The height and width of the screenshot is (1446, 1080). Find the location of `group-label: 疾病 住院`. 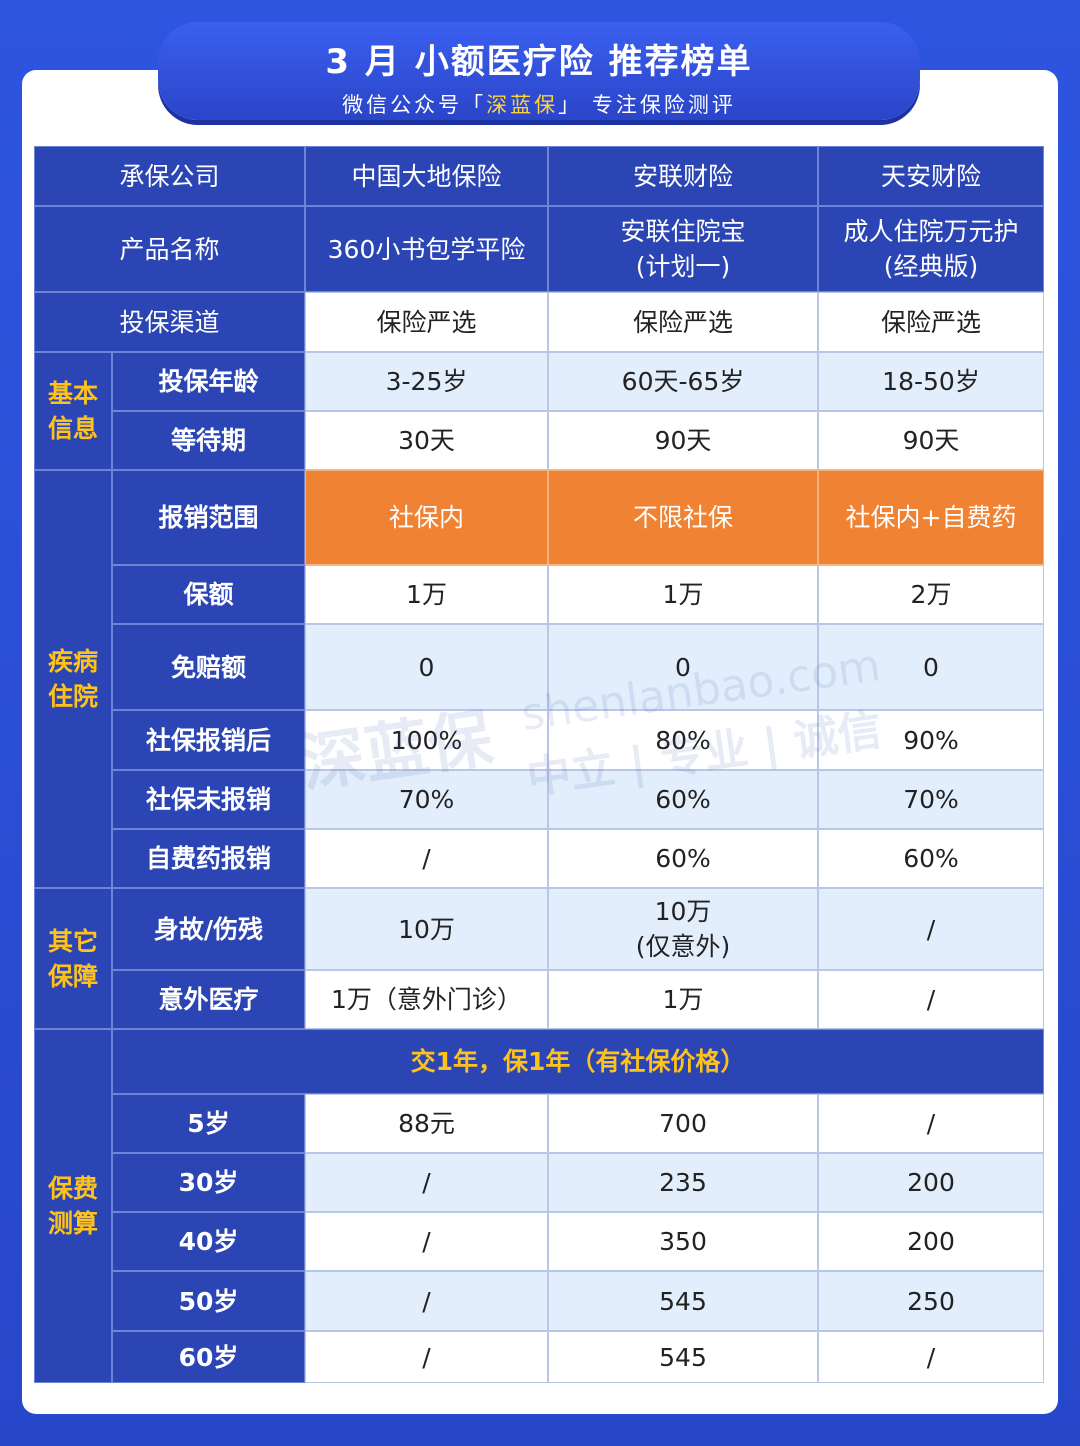

group-label: 疾病 住院 is located at coordinates (73, 679).